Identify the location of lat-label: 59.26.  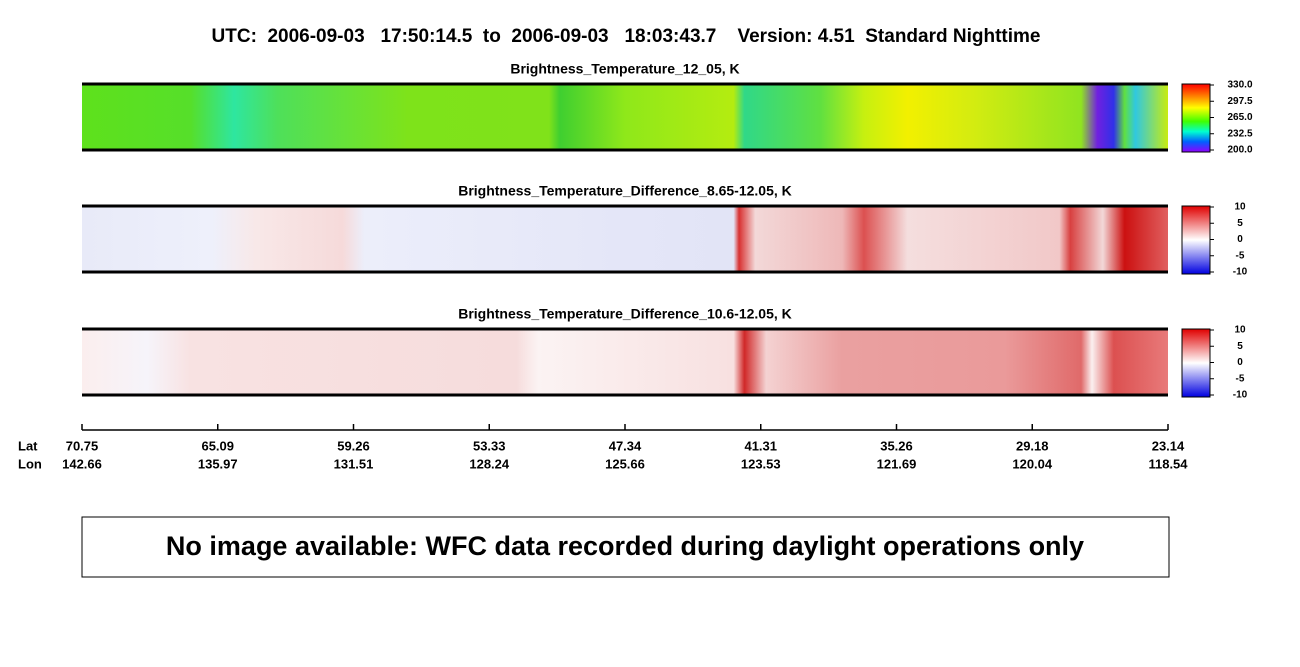
(353, 445).